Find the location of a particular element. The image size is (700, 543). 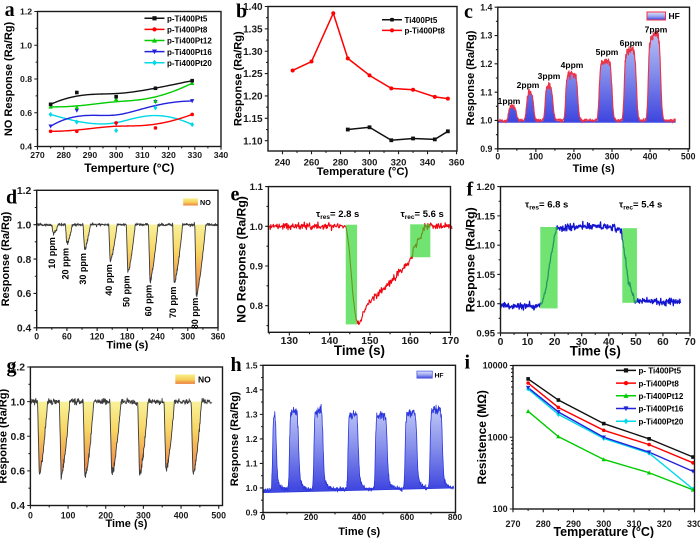

svg-text: 600 is located at coordinates (407, 517).